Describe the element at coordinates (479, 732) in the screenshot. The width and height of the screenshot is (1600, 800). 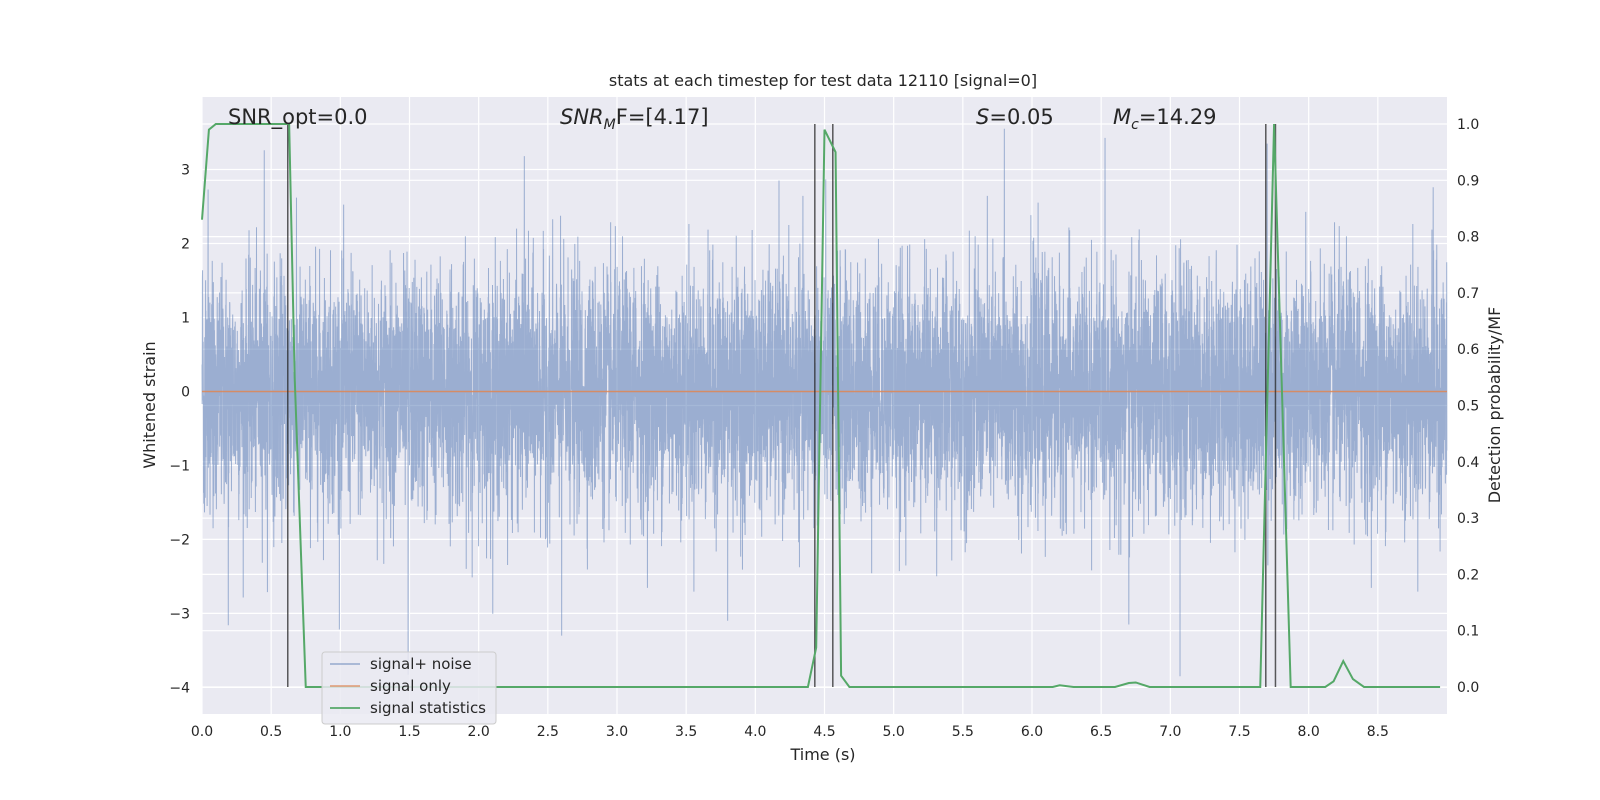
I see `x-tick-label: 2.0` at that location.